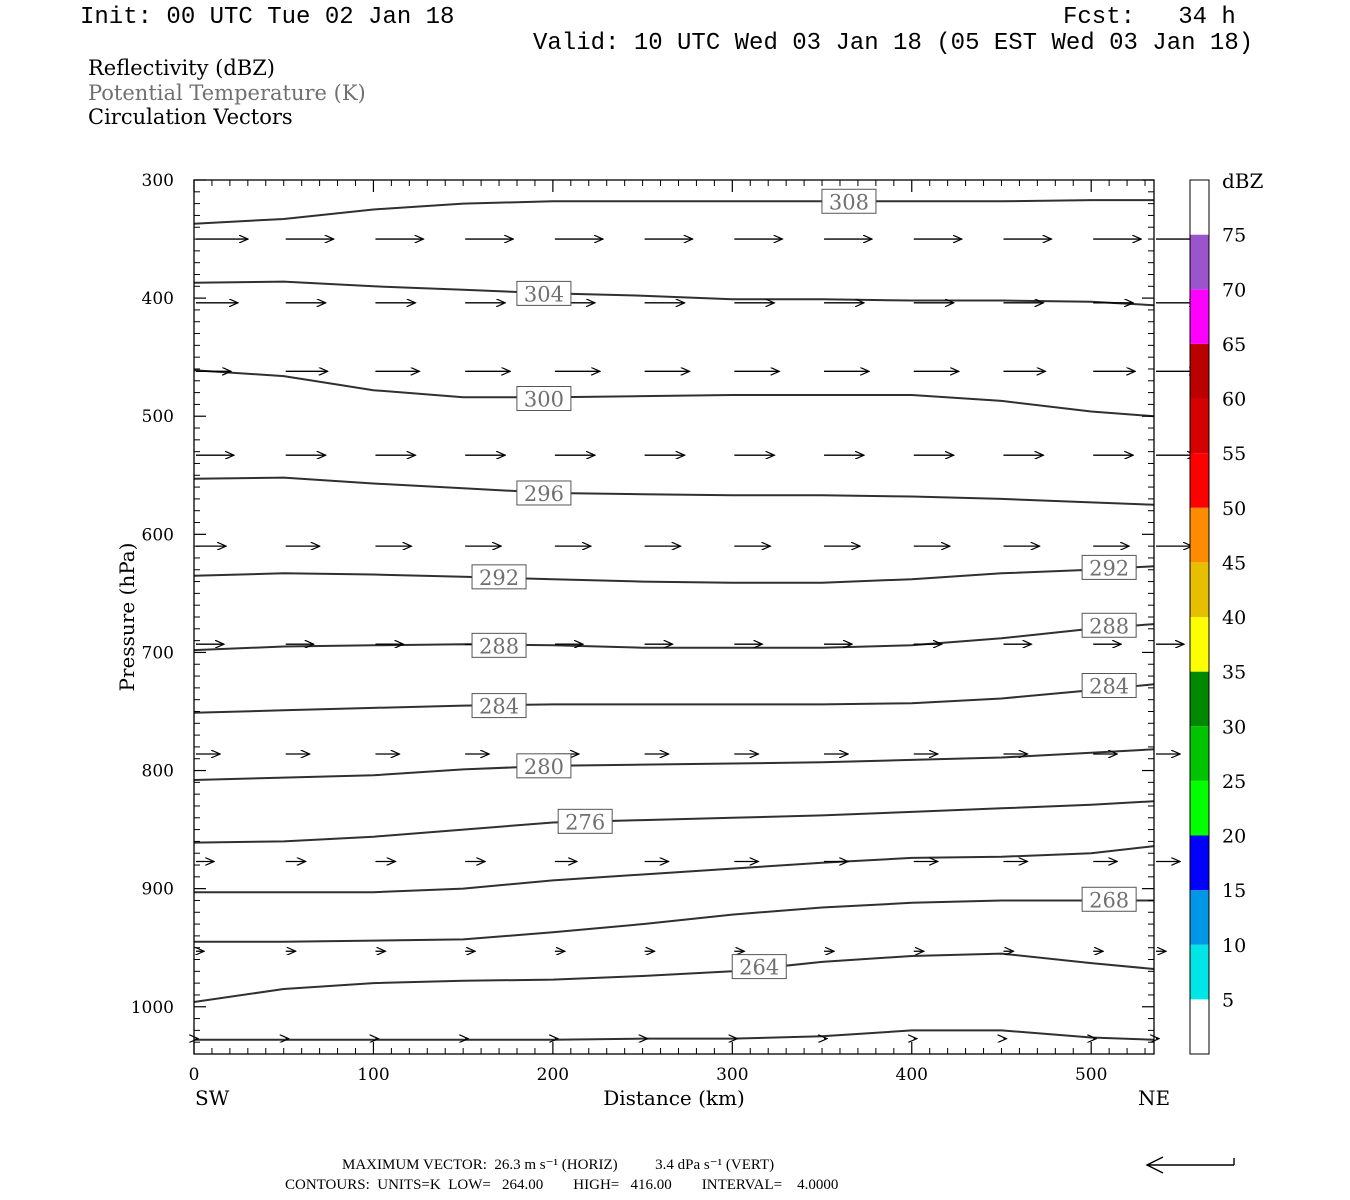 The height and width of the screenshot is (1200, 1350). I want to click on contour-label-268: 268, so click(1109, 900).